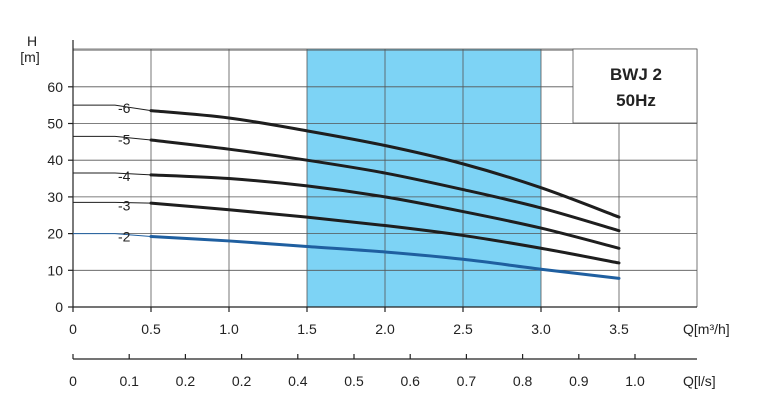 This screenshot has height=403, width=768. Describe the element at coordinates (124, 237) in the screenshot. I see `curve-label-2: -2` at that location.